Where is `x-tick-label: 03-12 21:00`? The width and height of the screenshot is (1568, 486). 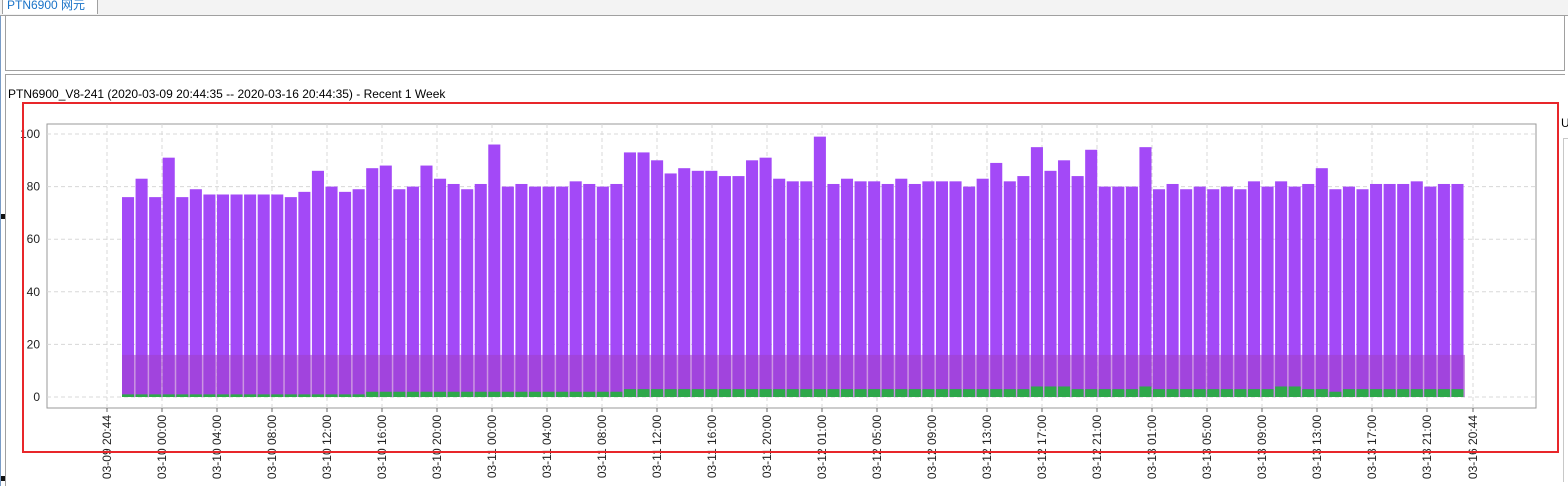
x-tick-label: 03-12 21:00 is located at coordinates (1097, 447).